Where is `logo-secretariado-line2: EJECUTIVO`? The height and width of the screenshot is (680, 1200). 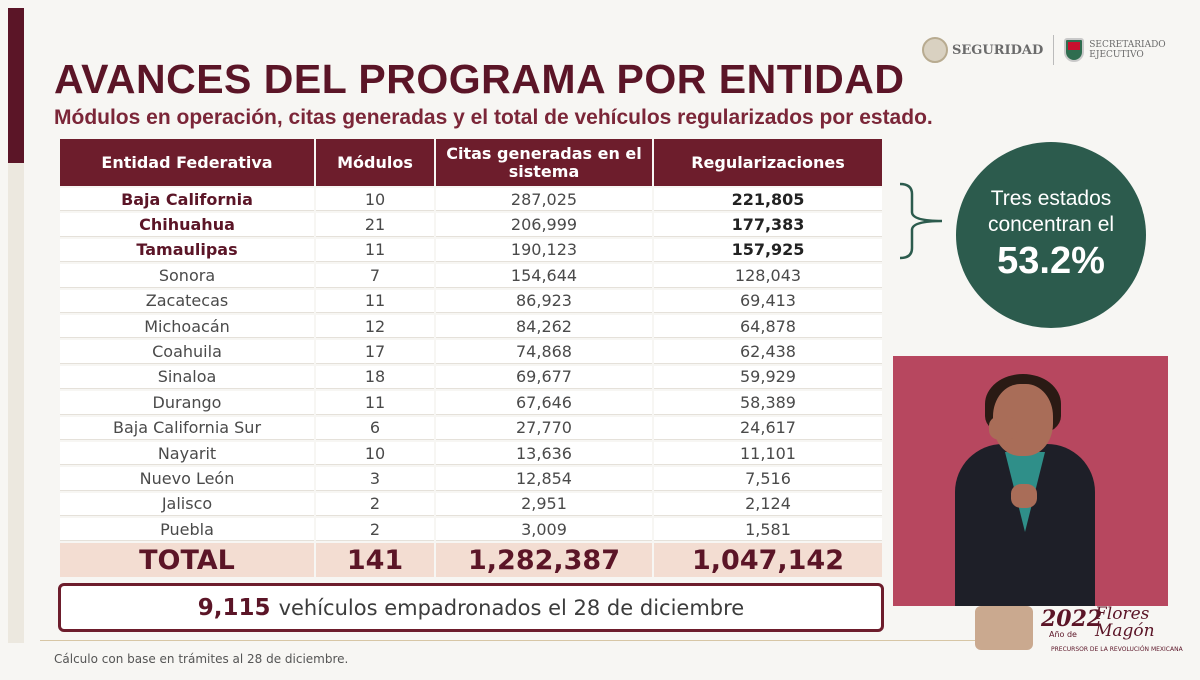
logo-secretariado-line2: EJECUTIVO is located at coordinates (1116, 55).